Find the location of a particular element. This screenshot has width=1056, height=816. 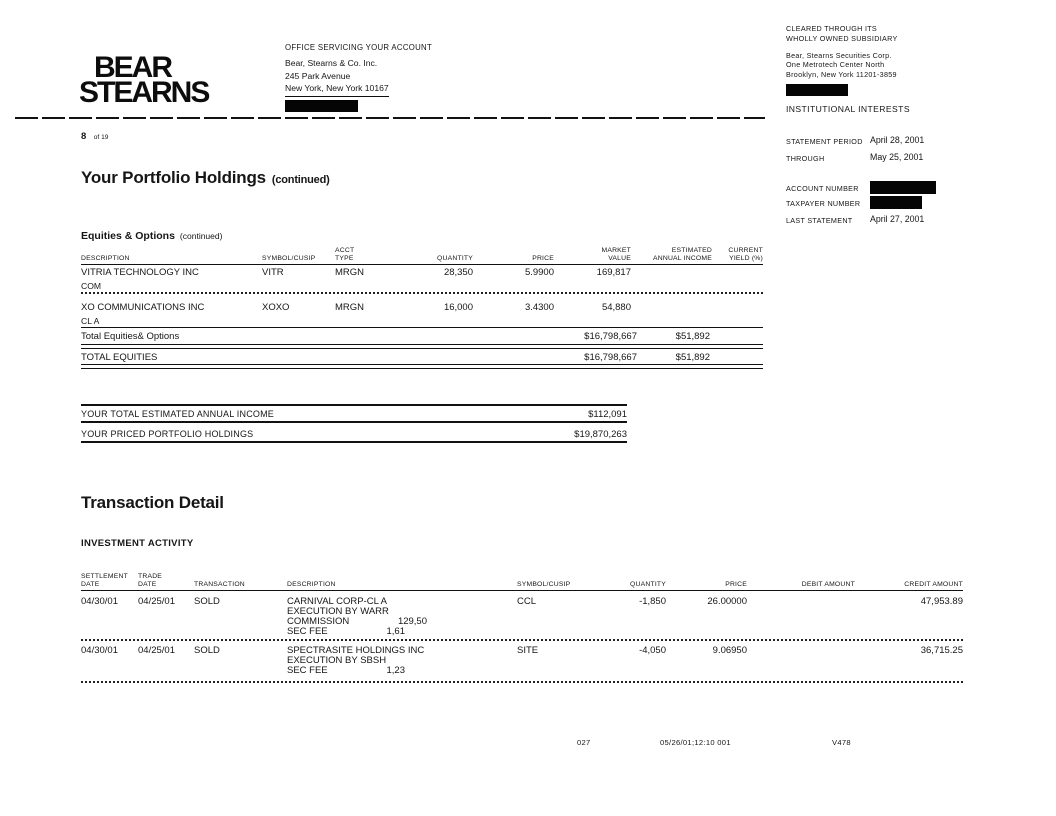

column-header-acct-type: ACCT TYPE is located at coordinates (345, 254).